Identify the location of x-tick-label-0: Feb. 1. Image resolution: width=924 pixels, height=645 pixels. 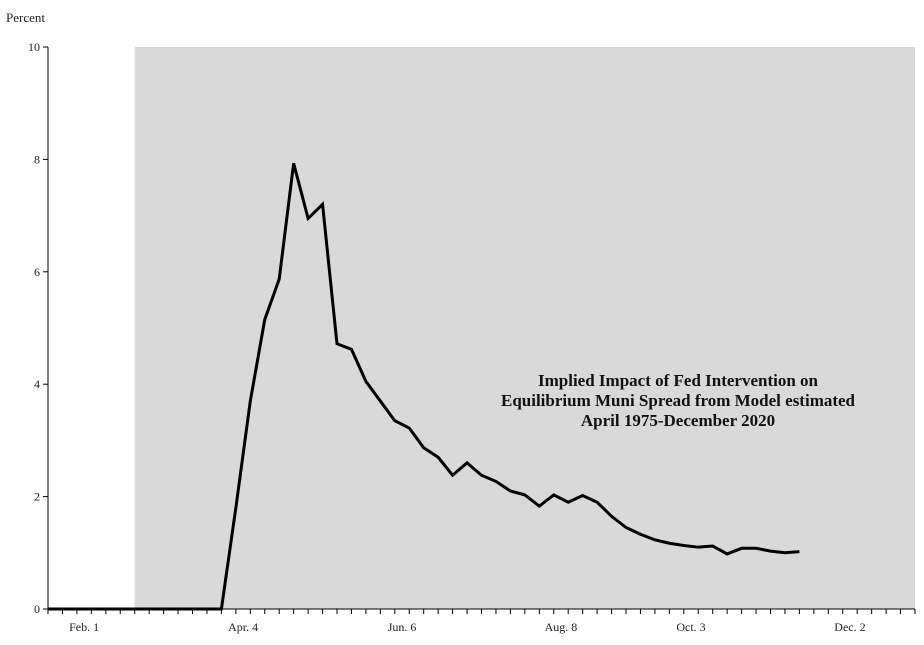
(84, 627).